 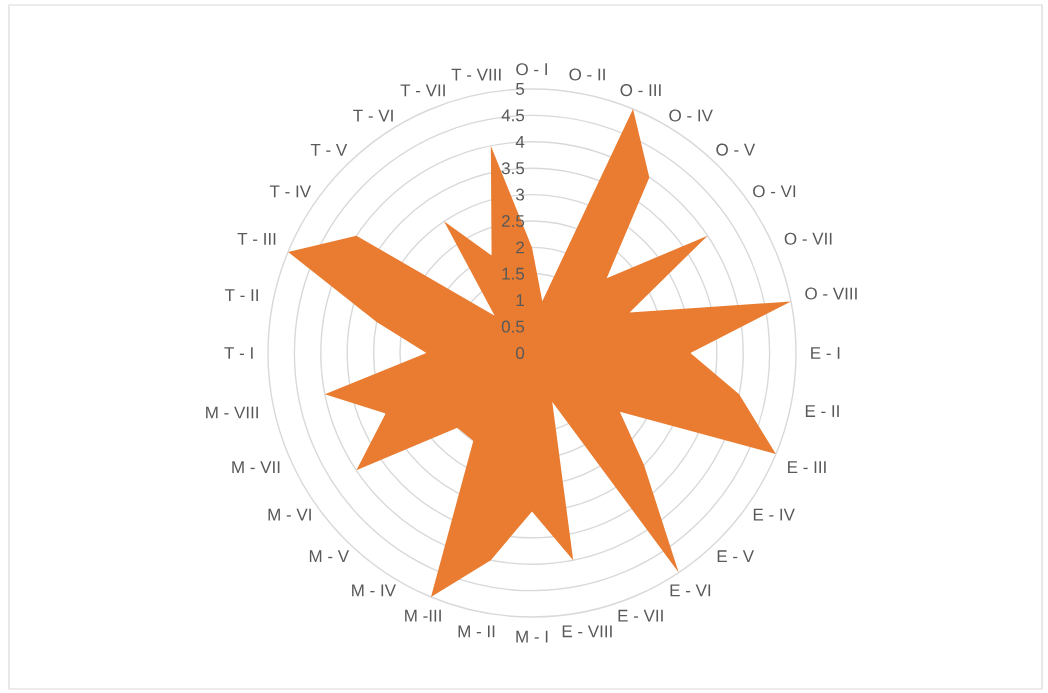 I want to click on spoke-label: E - VI, so click(x=690, y=590).